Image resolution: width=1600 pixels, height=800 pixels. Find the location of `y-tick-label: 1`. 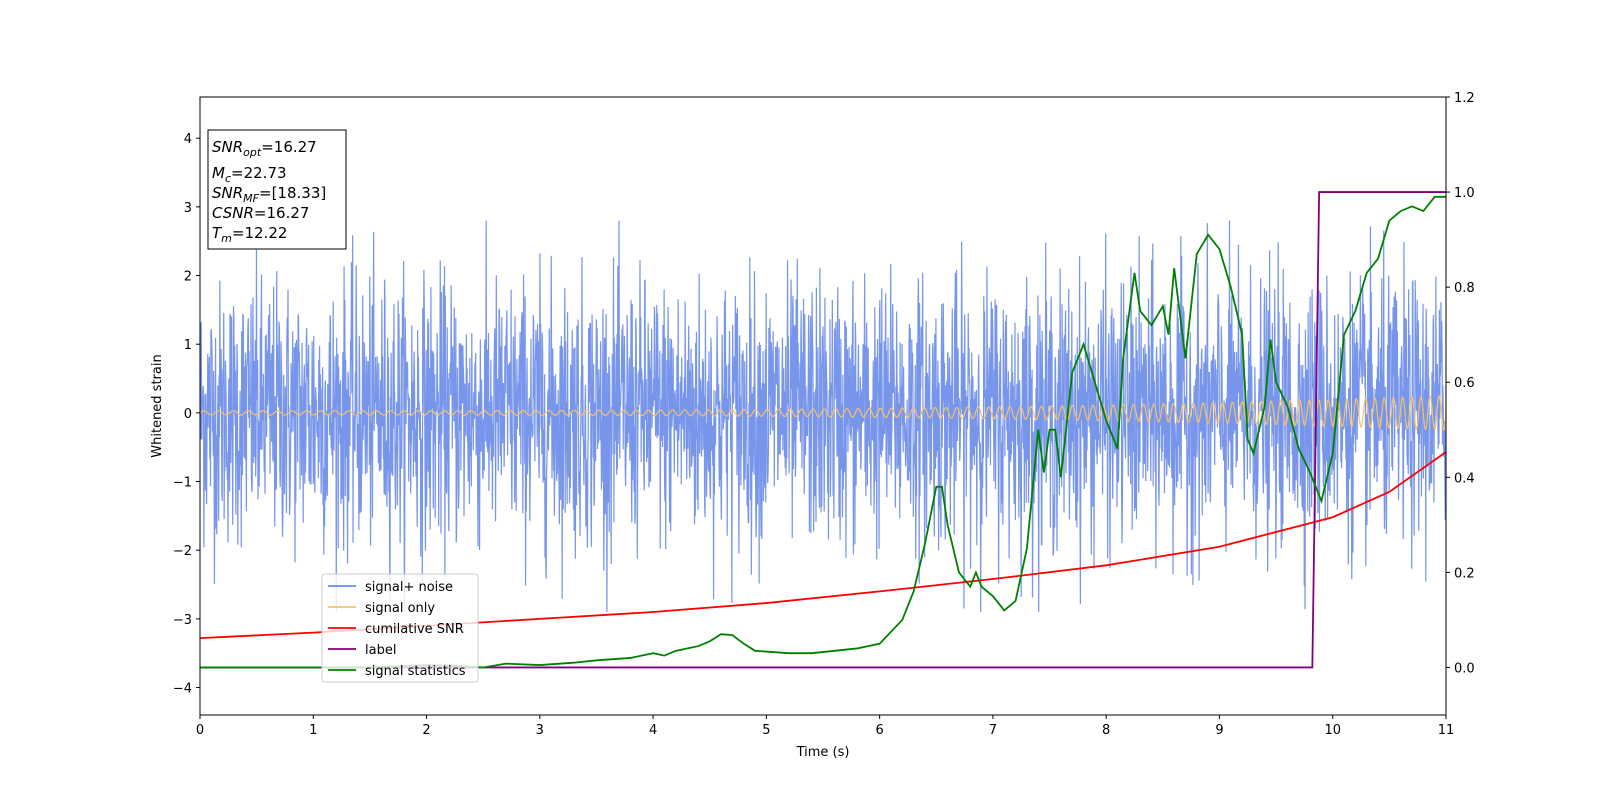

y-tick-label: 1 is located at coordinates (188, 345).